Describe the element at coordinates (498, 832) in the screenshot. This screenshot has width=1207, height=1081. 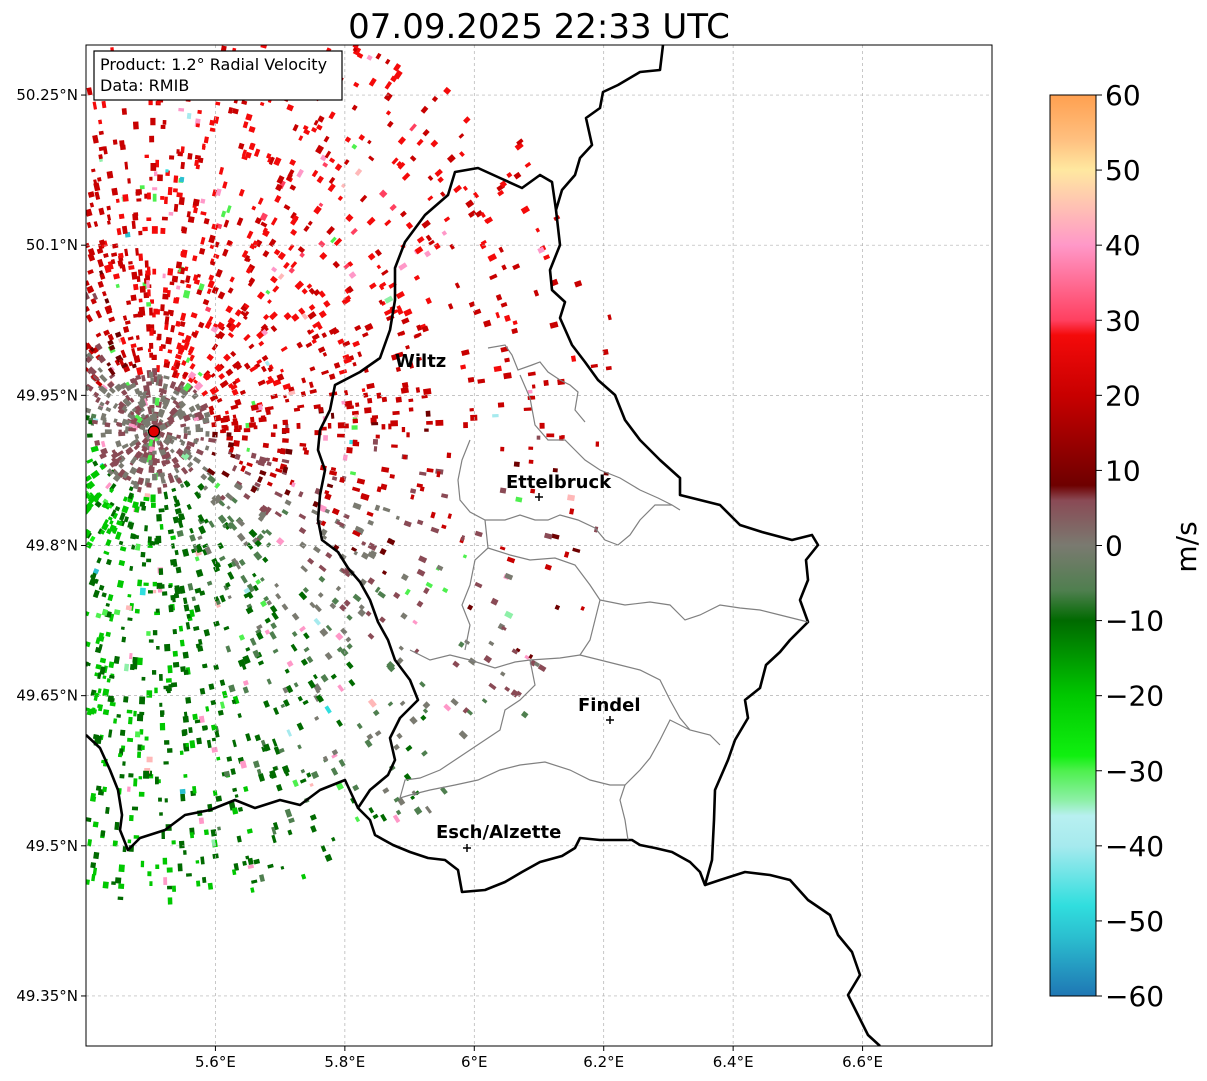
I see `city-label-esch-alzette: Esch/Alzette` at that location.